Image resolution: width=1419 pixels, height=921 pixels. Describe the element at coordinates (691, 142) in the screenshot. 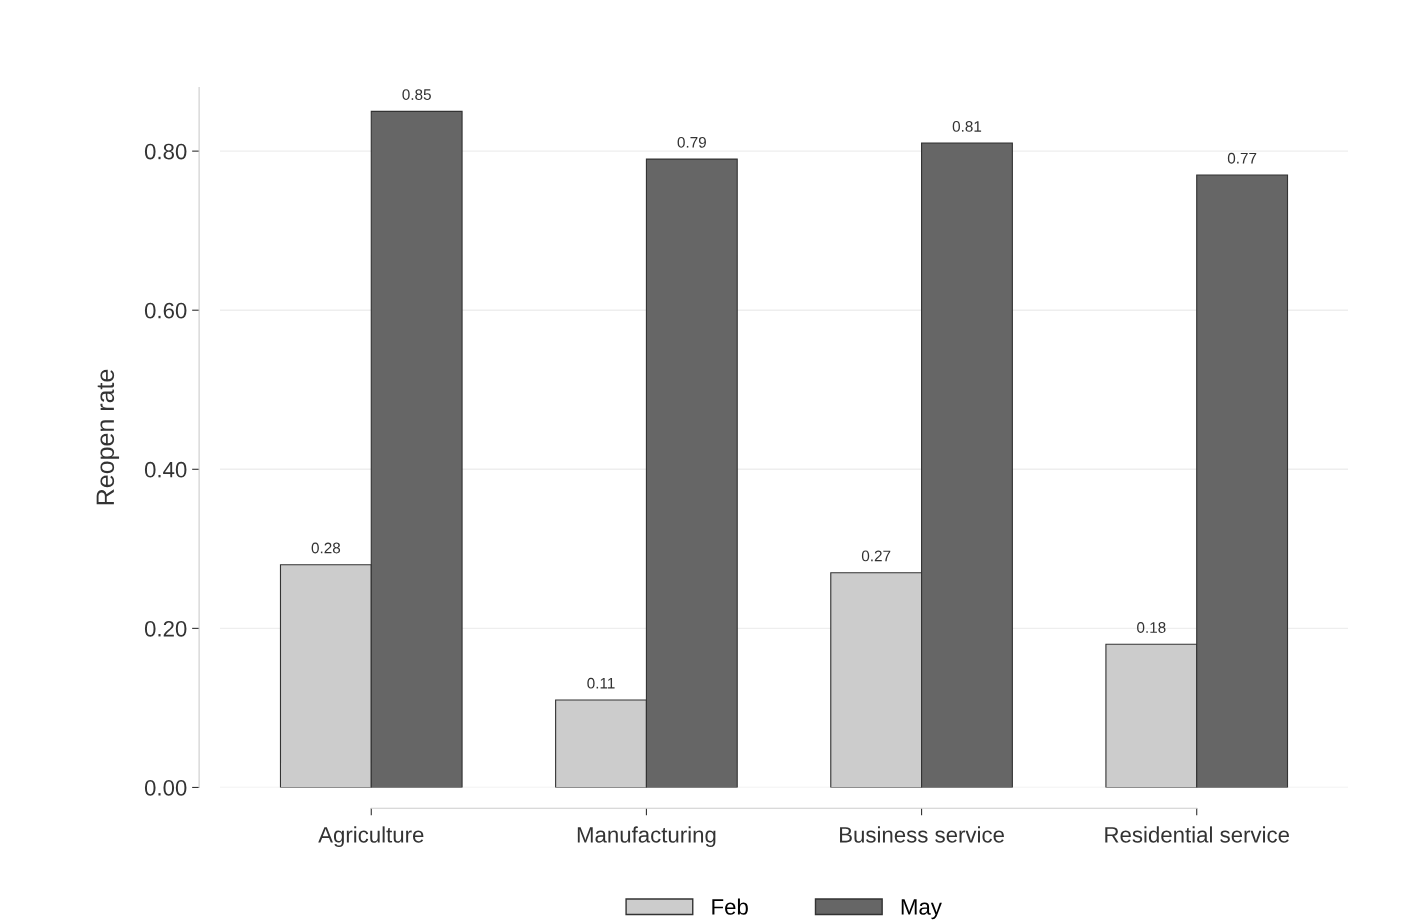

I see `data-label: 0.79` at that location.